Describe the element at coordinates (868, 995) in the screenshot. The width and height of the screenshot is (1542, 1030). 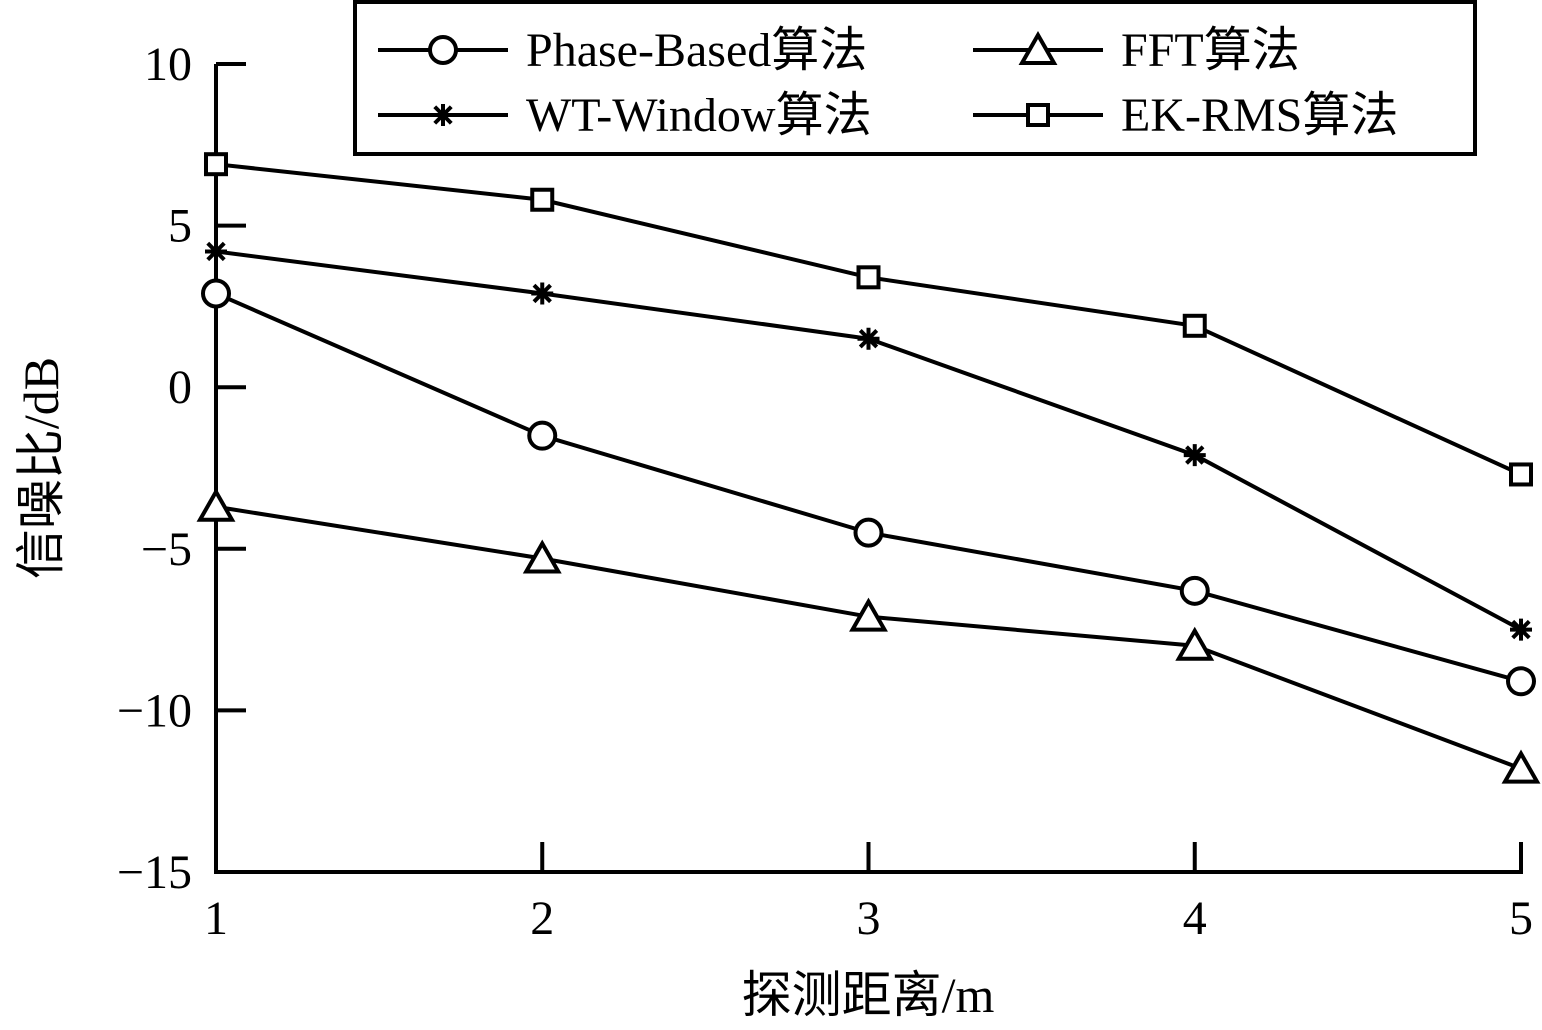
I see `x-axis-label: 探测距离/m` at that location.